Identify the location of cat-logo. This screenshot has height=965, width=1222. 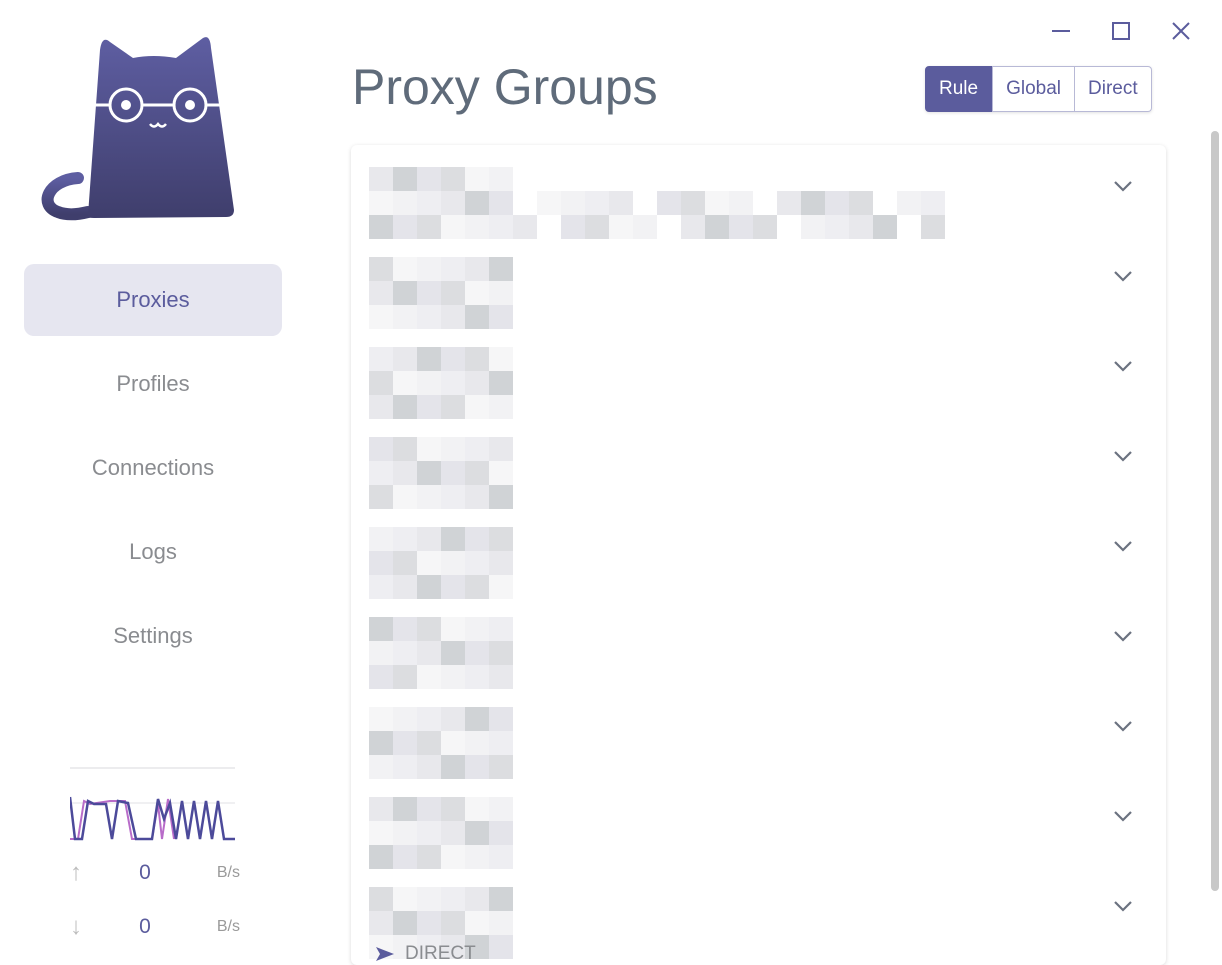
(137, 129).